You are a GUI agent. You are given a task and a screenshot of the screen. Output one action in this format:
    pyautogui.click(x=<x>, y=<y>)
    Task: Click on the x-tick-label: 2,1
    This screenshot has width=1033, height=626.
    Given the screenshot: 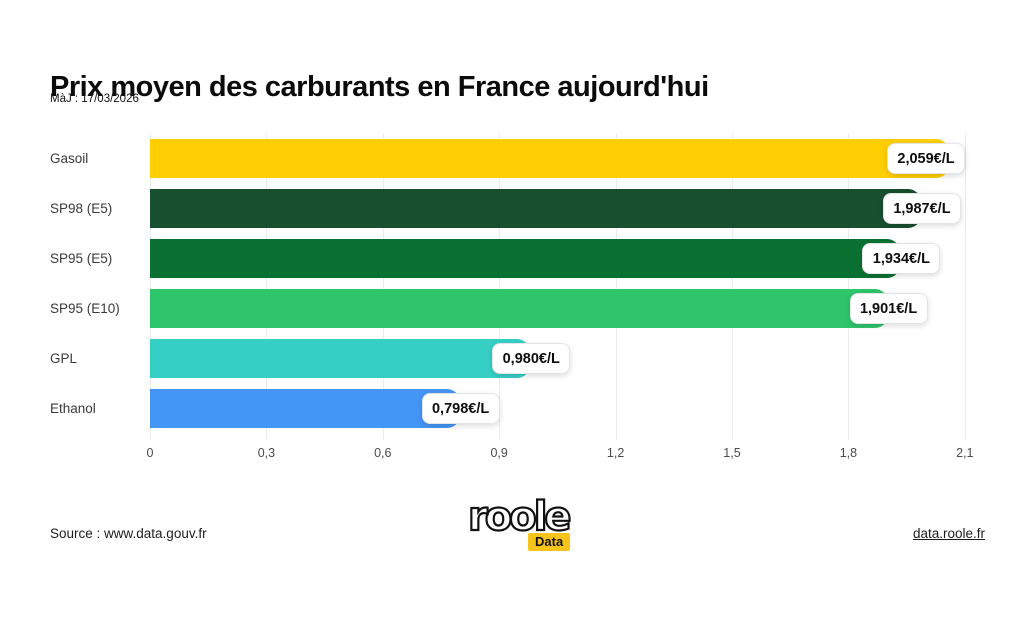 What is the action you would take?
    pyautogui.click(x=965, y=453)
    